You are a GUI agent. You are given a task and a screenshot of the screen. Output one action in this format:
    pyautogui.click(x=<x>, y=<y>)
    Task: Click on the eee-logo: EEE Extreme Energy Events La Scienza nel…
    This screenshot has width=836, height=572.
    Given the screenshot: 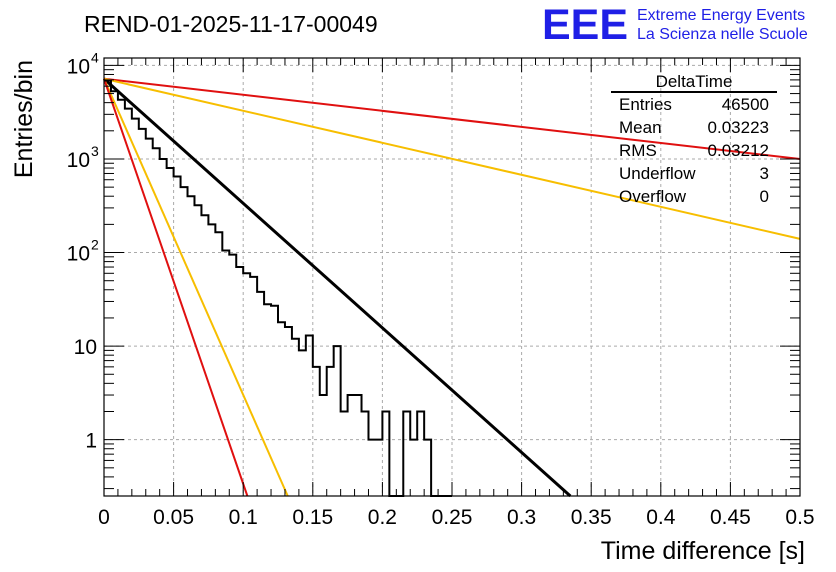 What is the action you would take?
    pyautogui.click(x=675, y=25)
    